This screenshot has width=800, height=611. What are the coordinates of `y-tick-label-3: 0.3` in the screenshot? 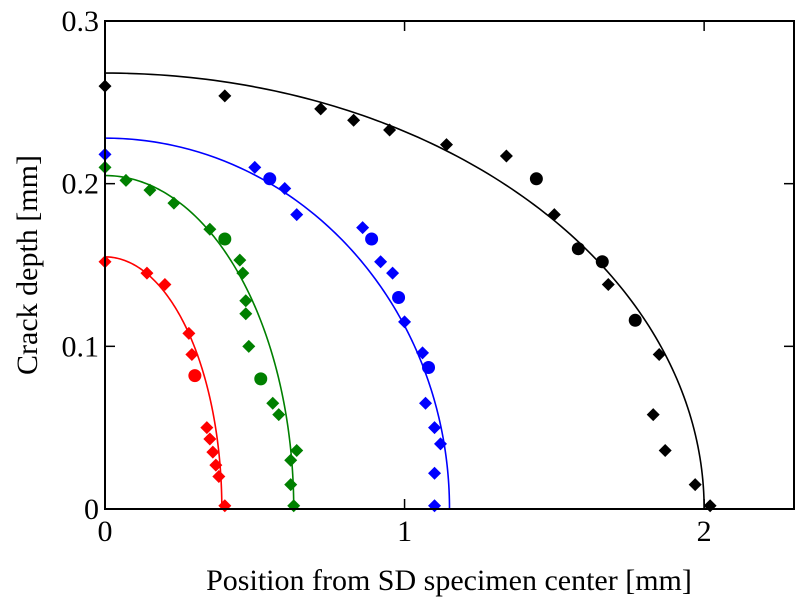 It's located at (81, 21).